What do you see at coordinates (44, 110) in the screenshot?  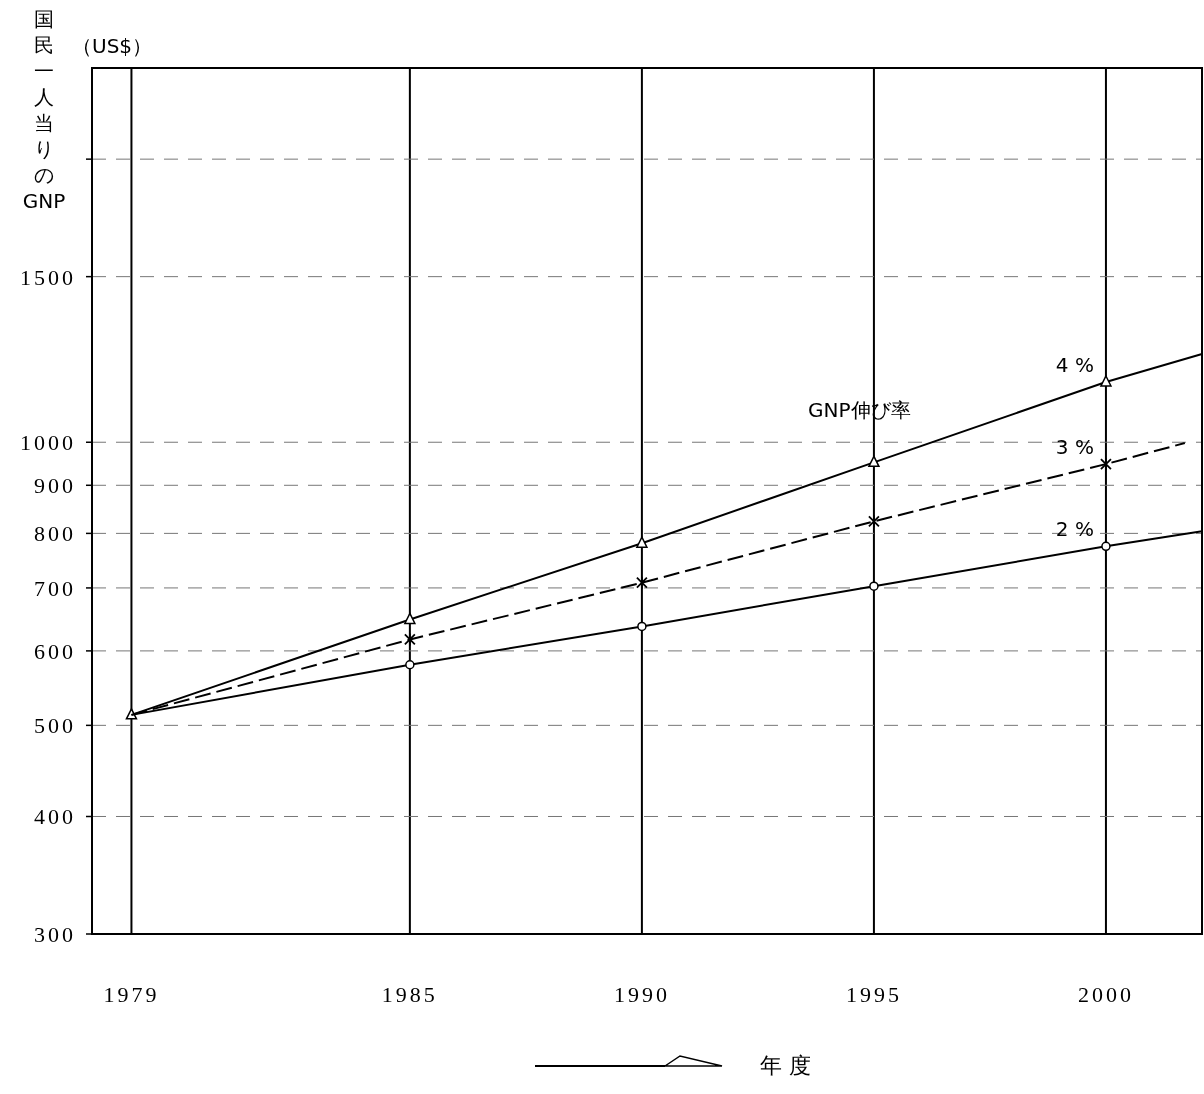 I see `y-axis-title: 国民一人当りのGNP` at bounding box center [44, 110].